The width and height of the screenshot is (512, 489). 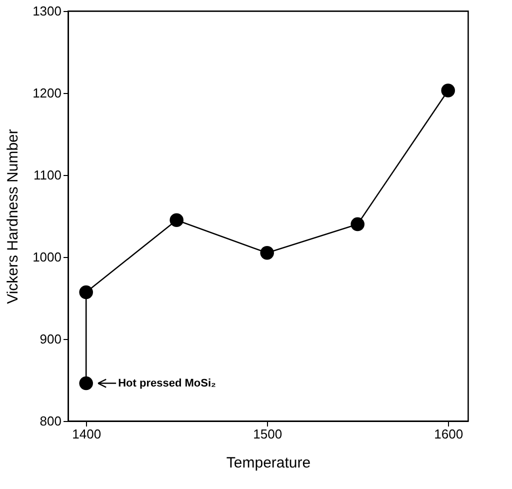 I want to click on y-tick-label: 1300, so click(x=47, y=11).